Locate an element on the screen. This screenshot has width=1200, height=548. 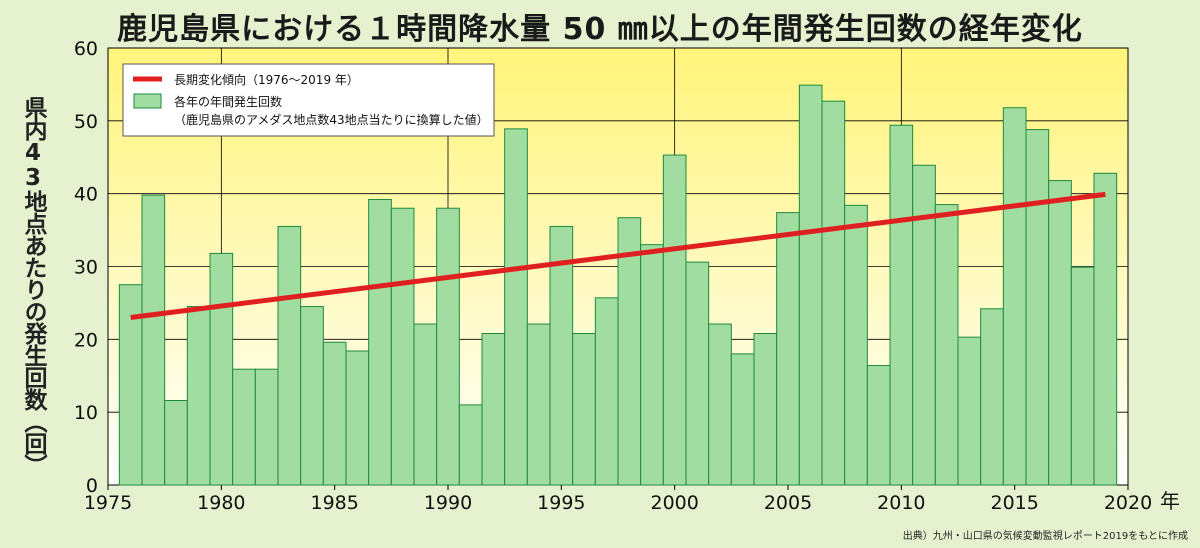
bar-1996 is located at coordinates (584, 409).